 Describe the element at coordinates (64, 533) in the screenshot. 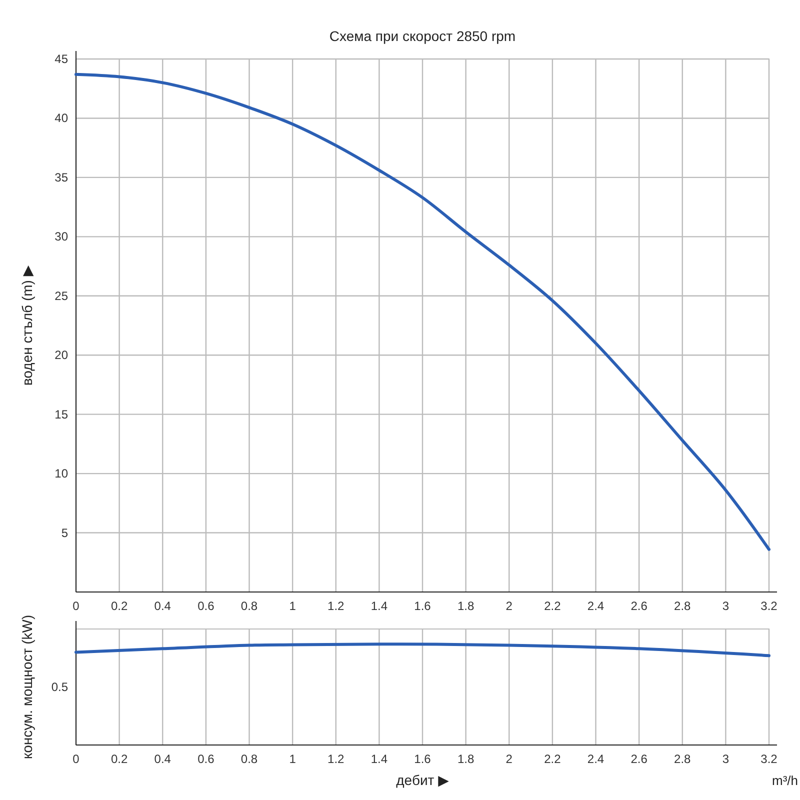

I see `y-tick-label: 5` at that location.